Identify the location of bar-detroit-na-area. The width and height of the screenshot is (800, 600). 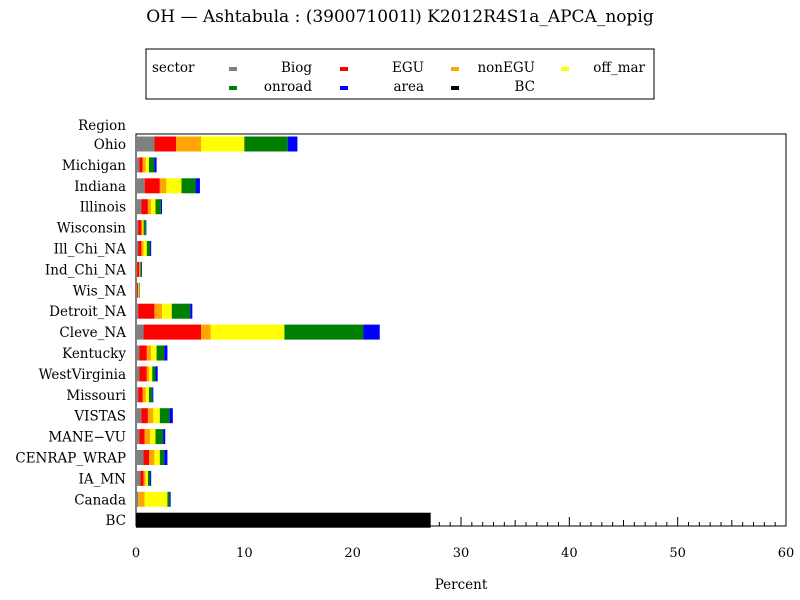
(191, 311).